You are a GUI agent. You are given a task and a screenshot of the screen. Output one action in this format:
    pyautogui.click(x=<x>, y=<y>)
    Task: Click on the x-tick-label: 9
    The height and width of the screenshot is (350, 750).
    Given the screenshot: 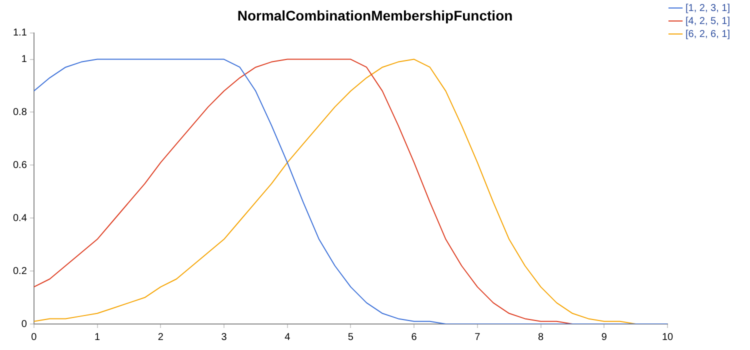 What is the action you would take?
    pyautogui.click(x=604, y=337)
    